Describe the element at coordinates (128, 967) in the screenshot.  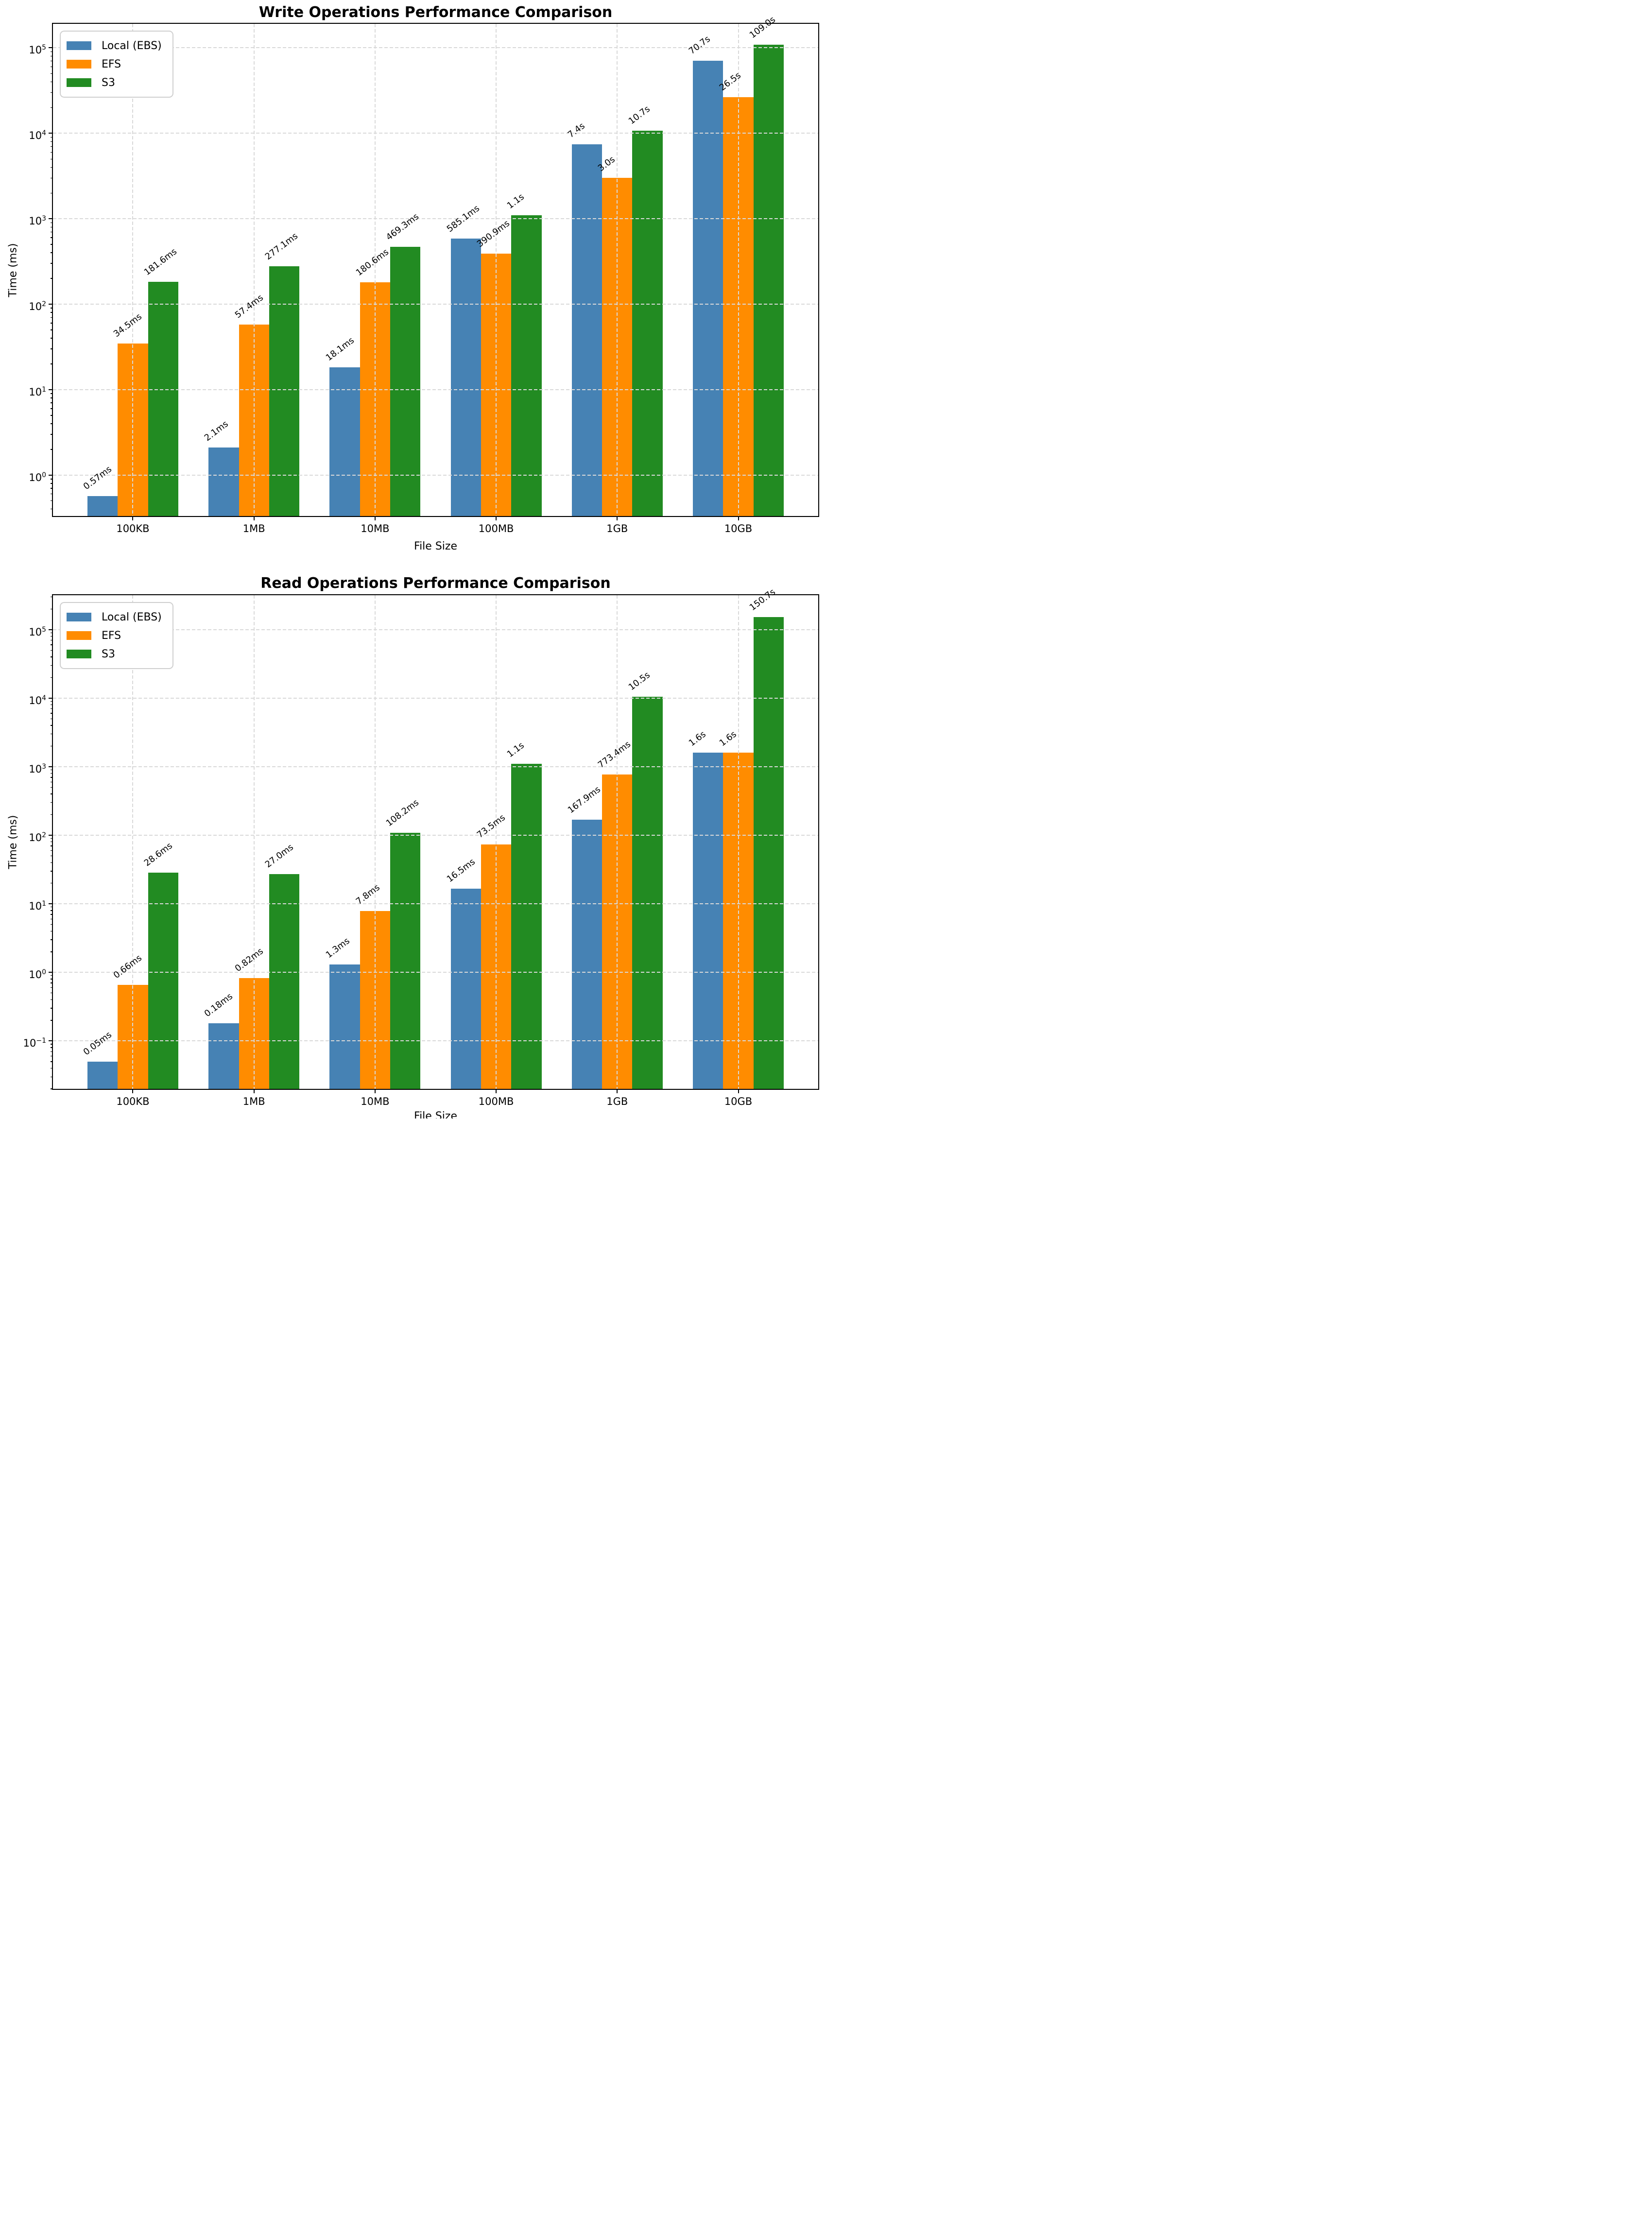
I see `bar-value-label: 0.66ms` at that location.